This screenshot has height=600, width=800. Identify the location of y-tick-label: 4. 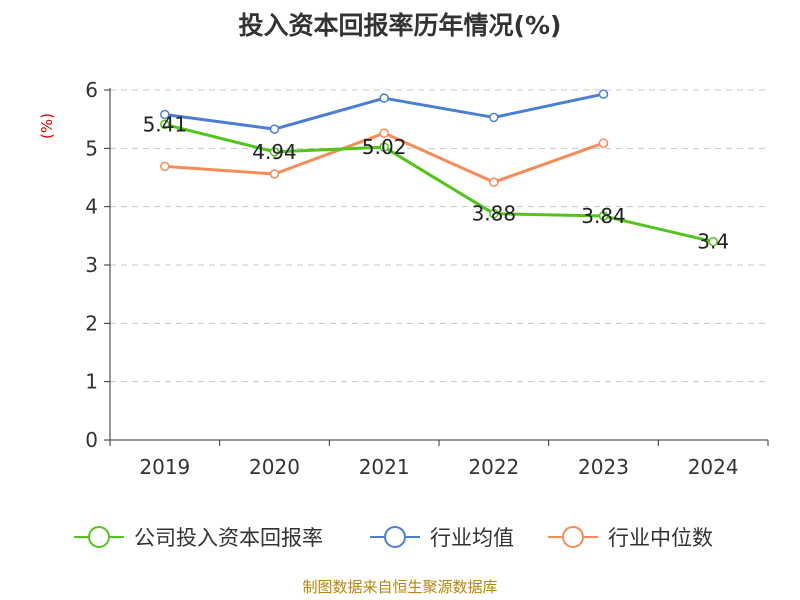
(91, 207).